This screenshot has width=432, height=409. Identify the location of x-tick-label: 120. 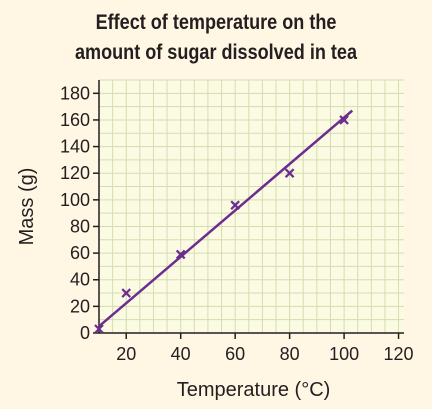
(399, 354).